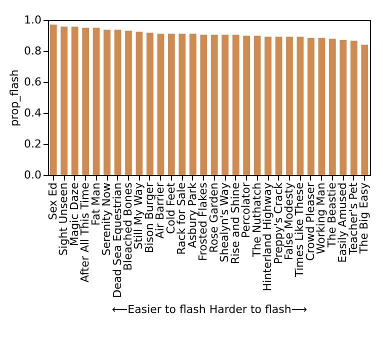 The image size is (383, 354). What do you see at coordinates (299, 230) in the screenshot?
I see `x-tick-label: Times Like These` at bounding box center [299, 230].